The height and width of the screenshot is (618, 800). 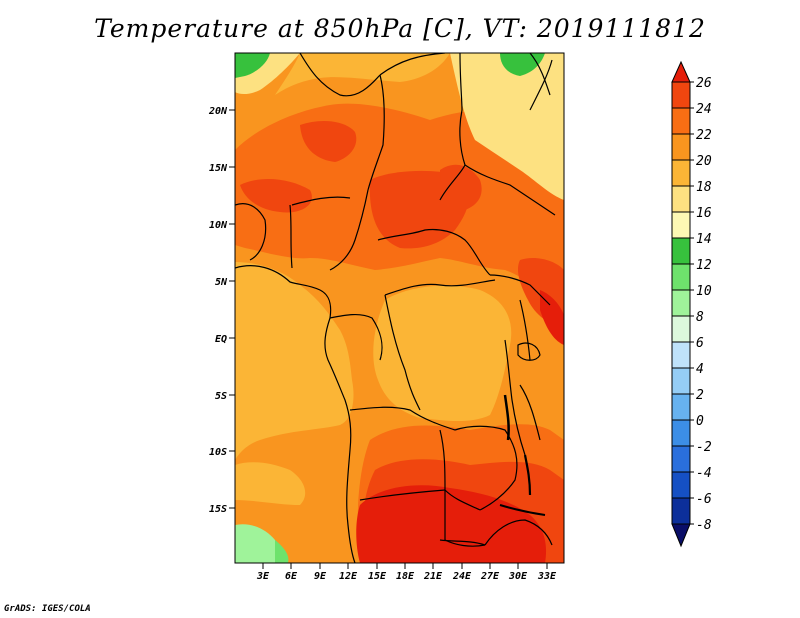 I want to click on longitude-axis: 3E 6E 9E 12E 15E 18E 21E 24E 27E 30E 33E, so click(x=406, y=572).